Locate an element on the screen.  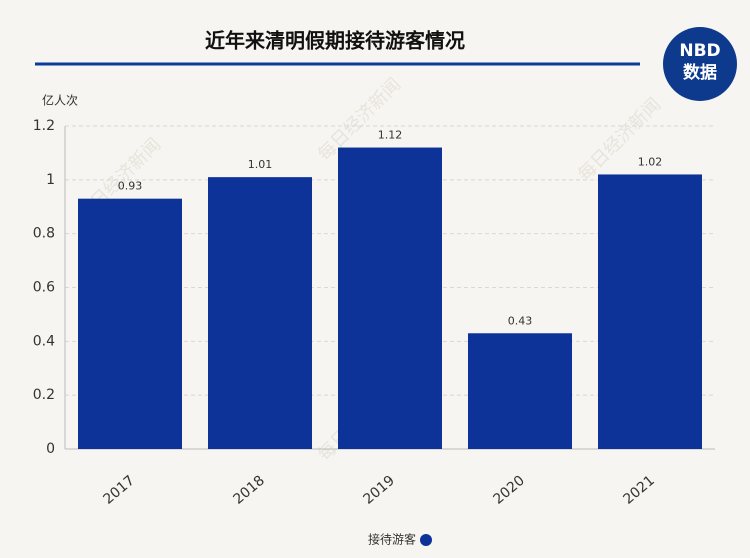
legend-label: 接待游客 is located at coordinates (392, 539).